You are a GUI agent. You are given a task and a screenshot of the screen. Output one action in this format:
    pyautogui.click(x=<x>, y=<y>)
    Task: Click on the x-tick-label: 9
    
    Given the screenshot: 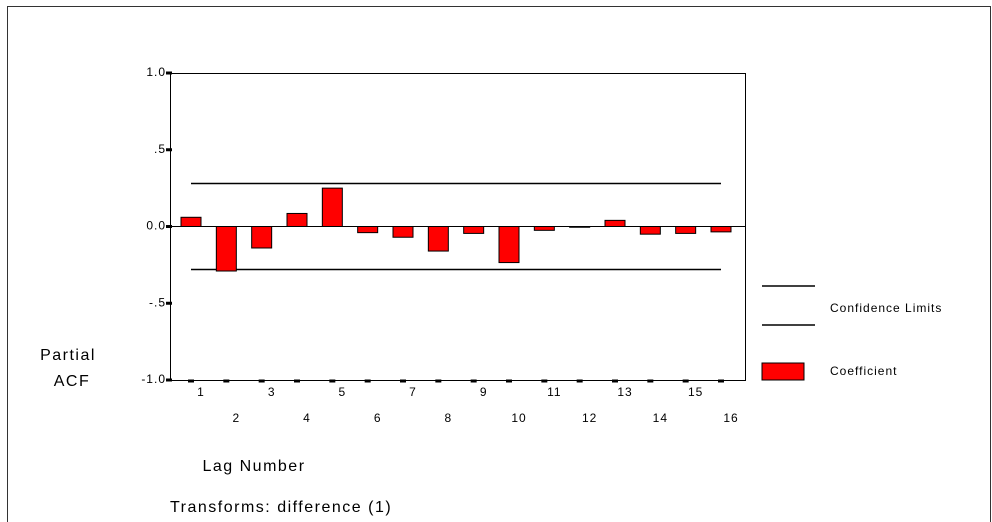 What is the action you would take?
    pyautogui.click(x=484, y=392)
    